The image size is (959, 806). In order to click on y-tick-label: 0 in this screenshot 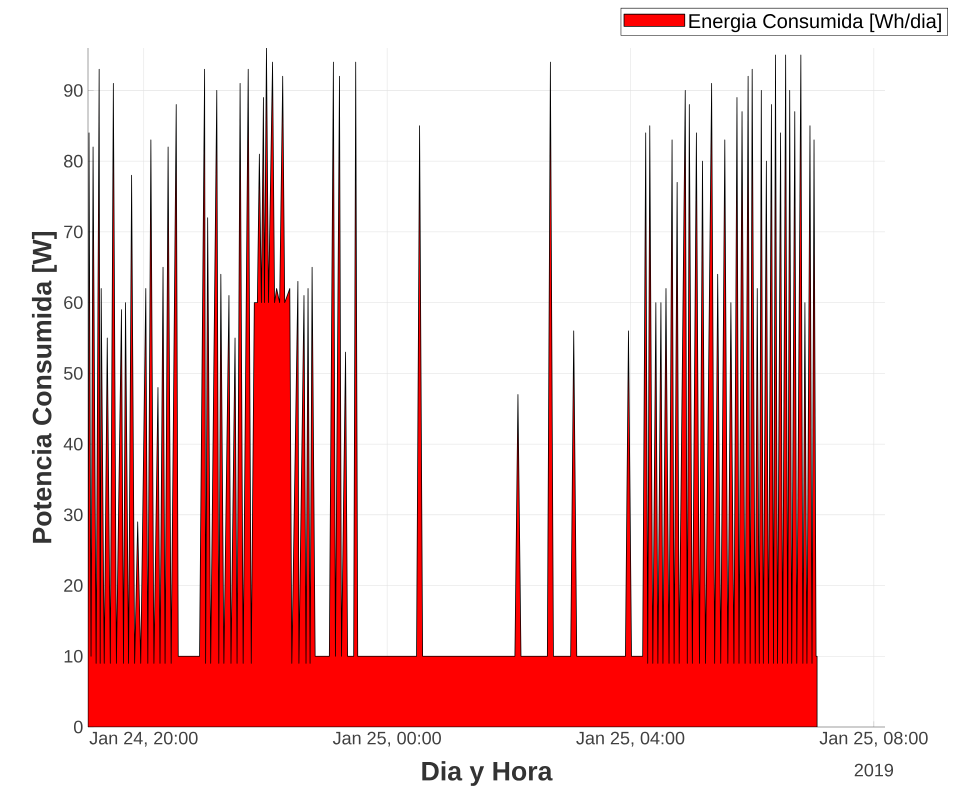, I will do `click(78, 727)`.